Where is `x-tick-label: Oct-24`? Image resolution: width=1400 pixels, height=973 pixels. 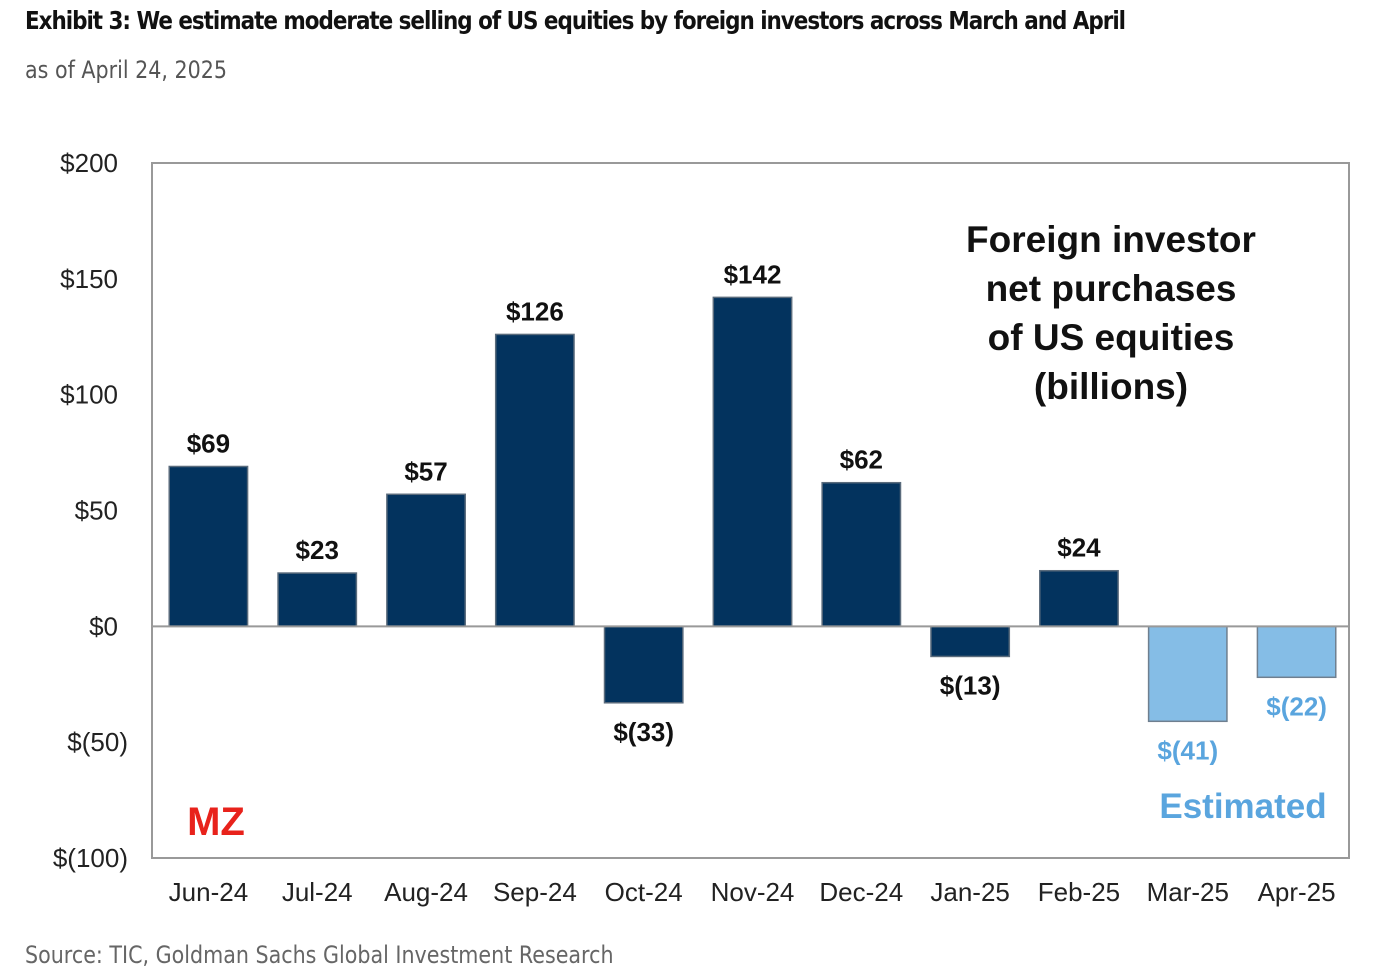 x-tick-label: Oct-24 is located at coordinates (644, 892).